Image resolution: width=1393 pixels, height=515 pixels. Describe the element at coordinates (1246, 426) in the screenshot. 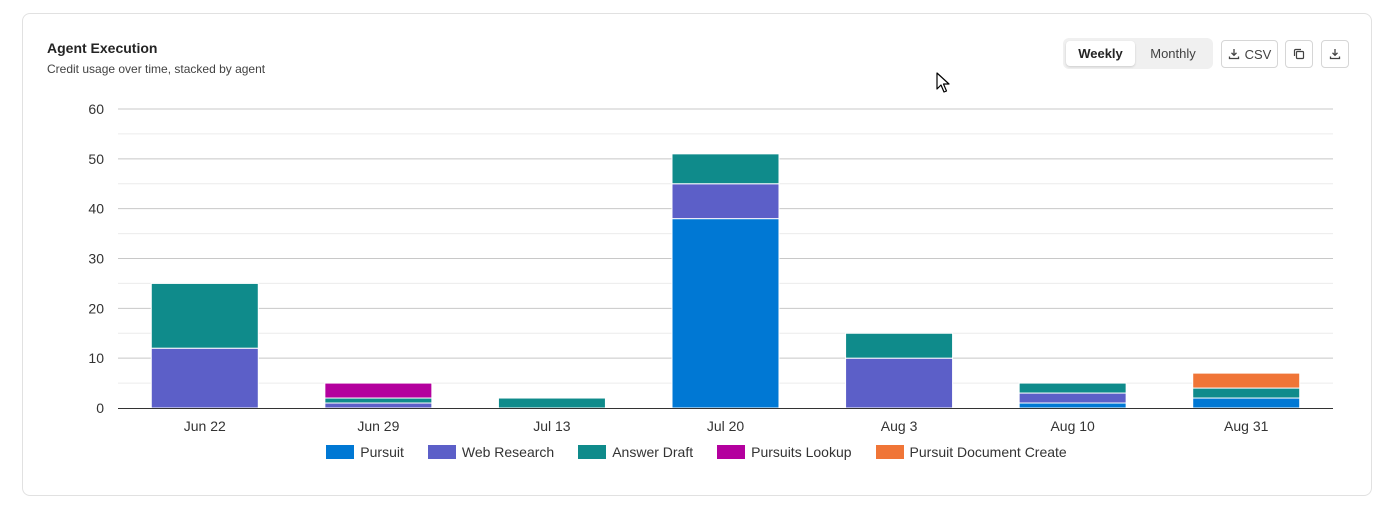

I see `x-tick-label: Aug 31` at that location.